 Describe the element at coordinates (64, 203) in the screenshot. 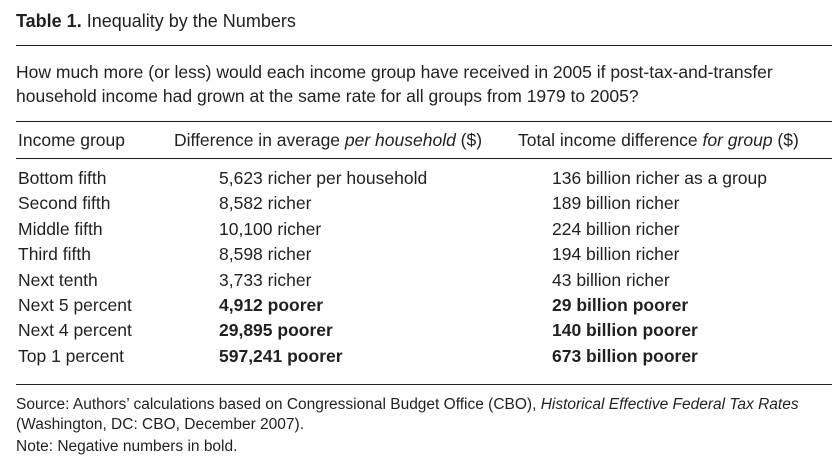

I see `cell-income-group: Second fifth` at that location.